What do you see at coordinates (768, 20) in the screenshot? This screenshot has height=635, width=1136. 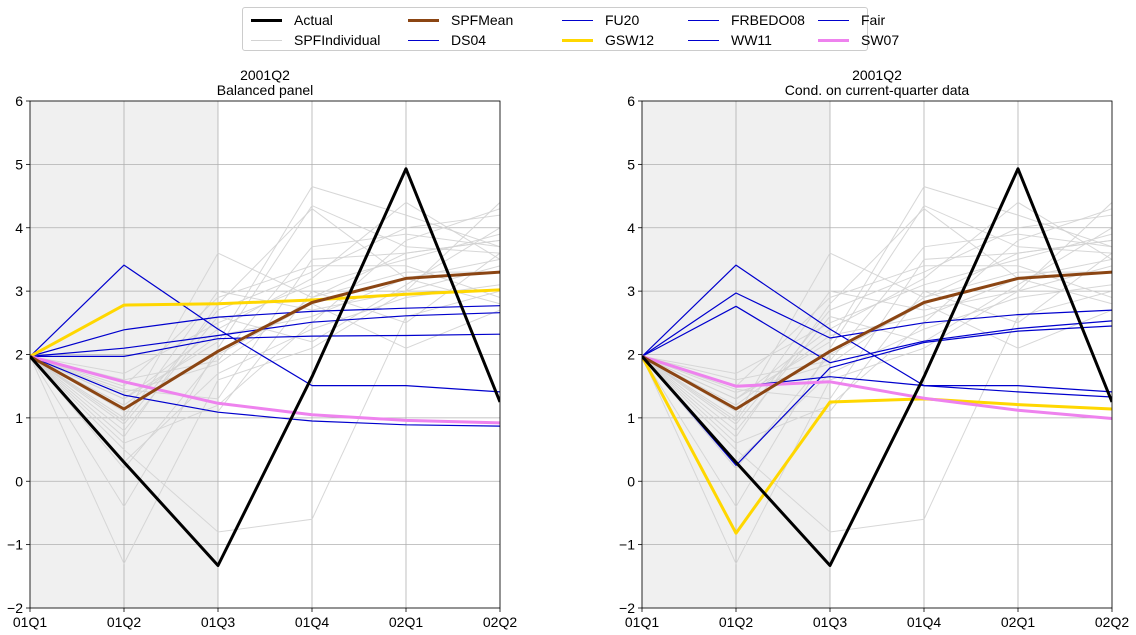 I see `legend-label: FRBEDO08` at bounding box center [768, 20].